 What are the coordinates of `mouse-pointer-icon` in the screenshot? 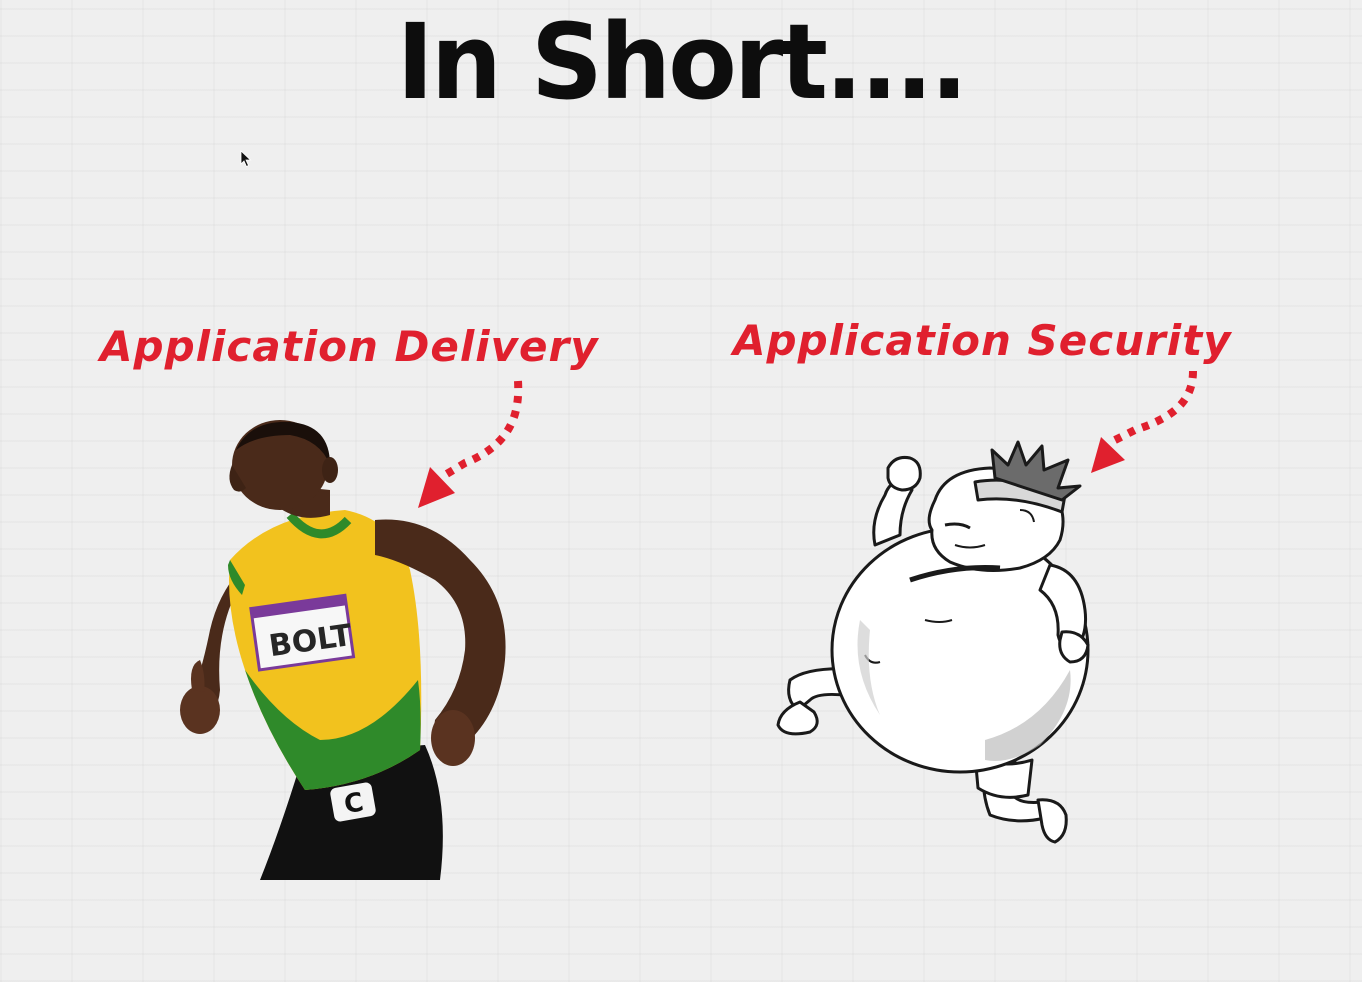 It's located at (246, 159).